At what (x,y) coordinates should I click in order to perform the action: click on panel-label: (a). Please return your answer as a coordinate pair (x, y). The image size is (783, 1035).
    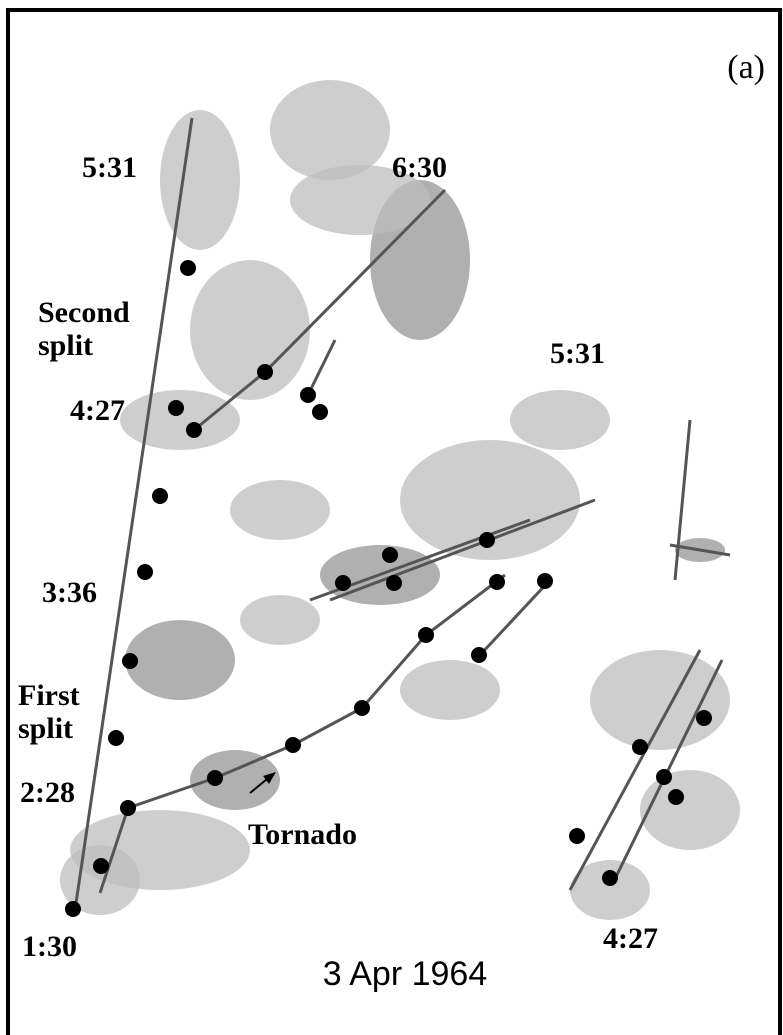
    Looking at the image, I should click on (746, 67).